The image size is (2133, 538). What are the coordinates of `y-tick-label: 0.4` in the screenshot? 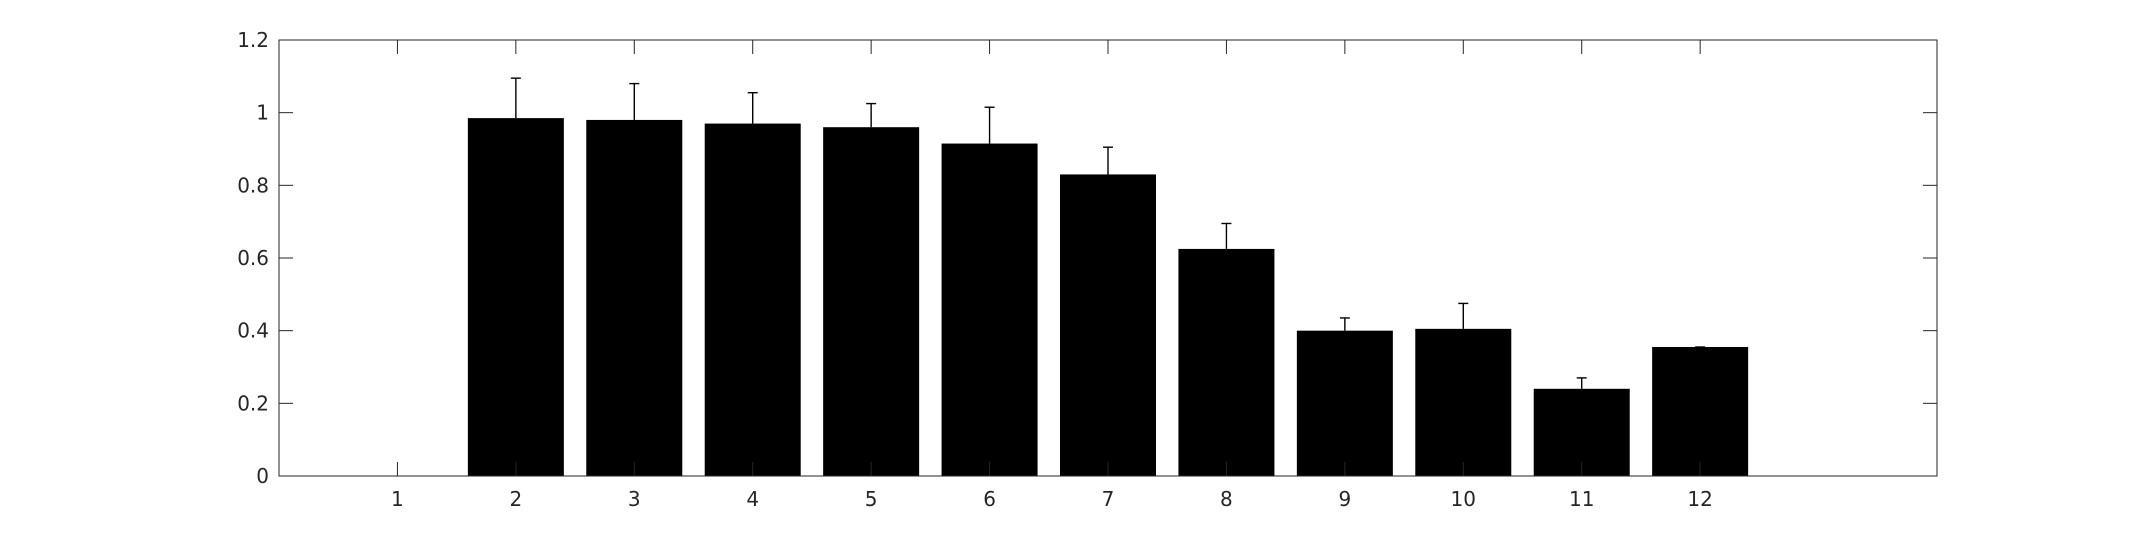 It's located at (253, 331).